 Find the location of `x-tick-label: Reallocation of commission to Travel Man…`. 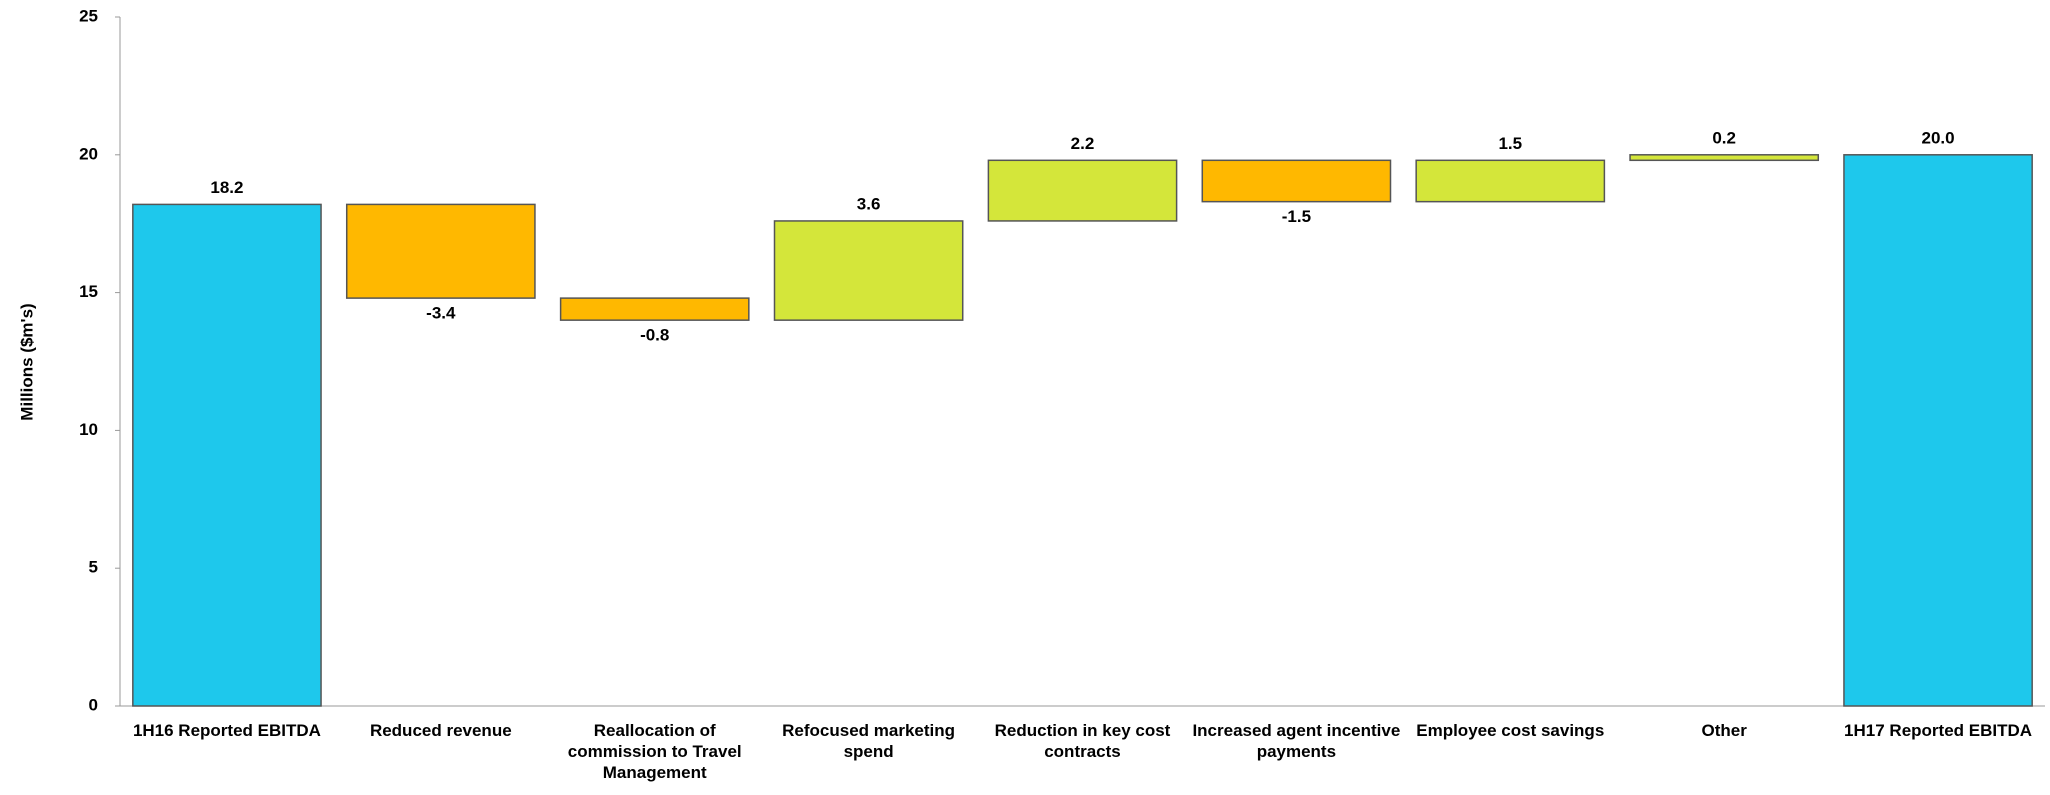

x-tick-label: Reallocation of commission to Travel Man… is located at coordinates (654, 751).